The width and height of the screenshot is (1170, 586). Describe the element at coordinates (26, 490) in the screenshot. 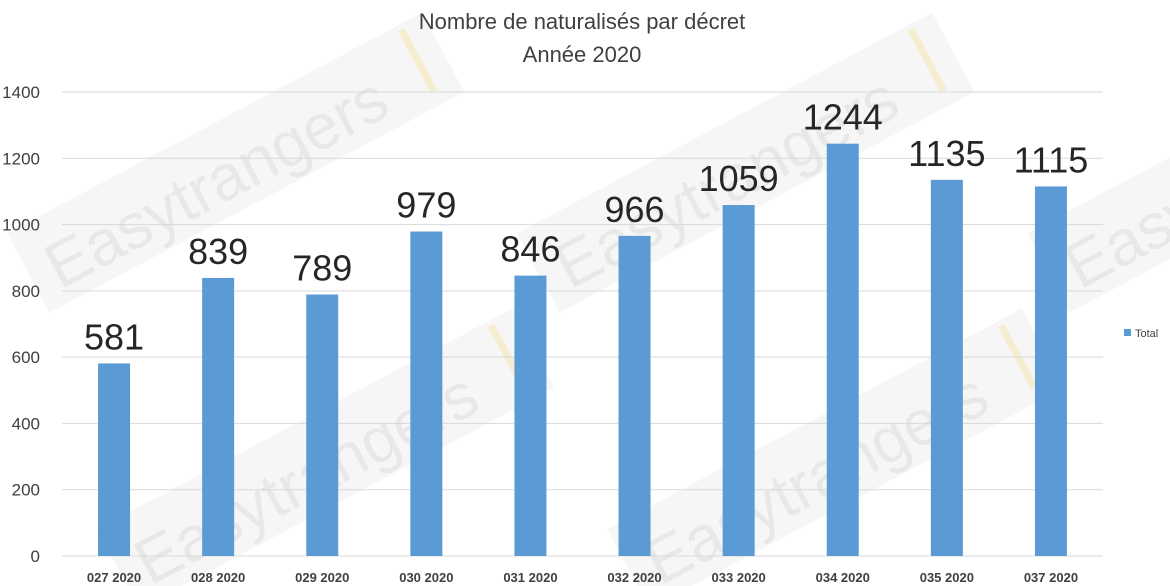

I see `y-tick-label: 200` at that location.